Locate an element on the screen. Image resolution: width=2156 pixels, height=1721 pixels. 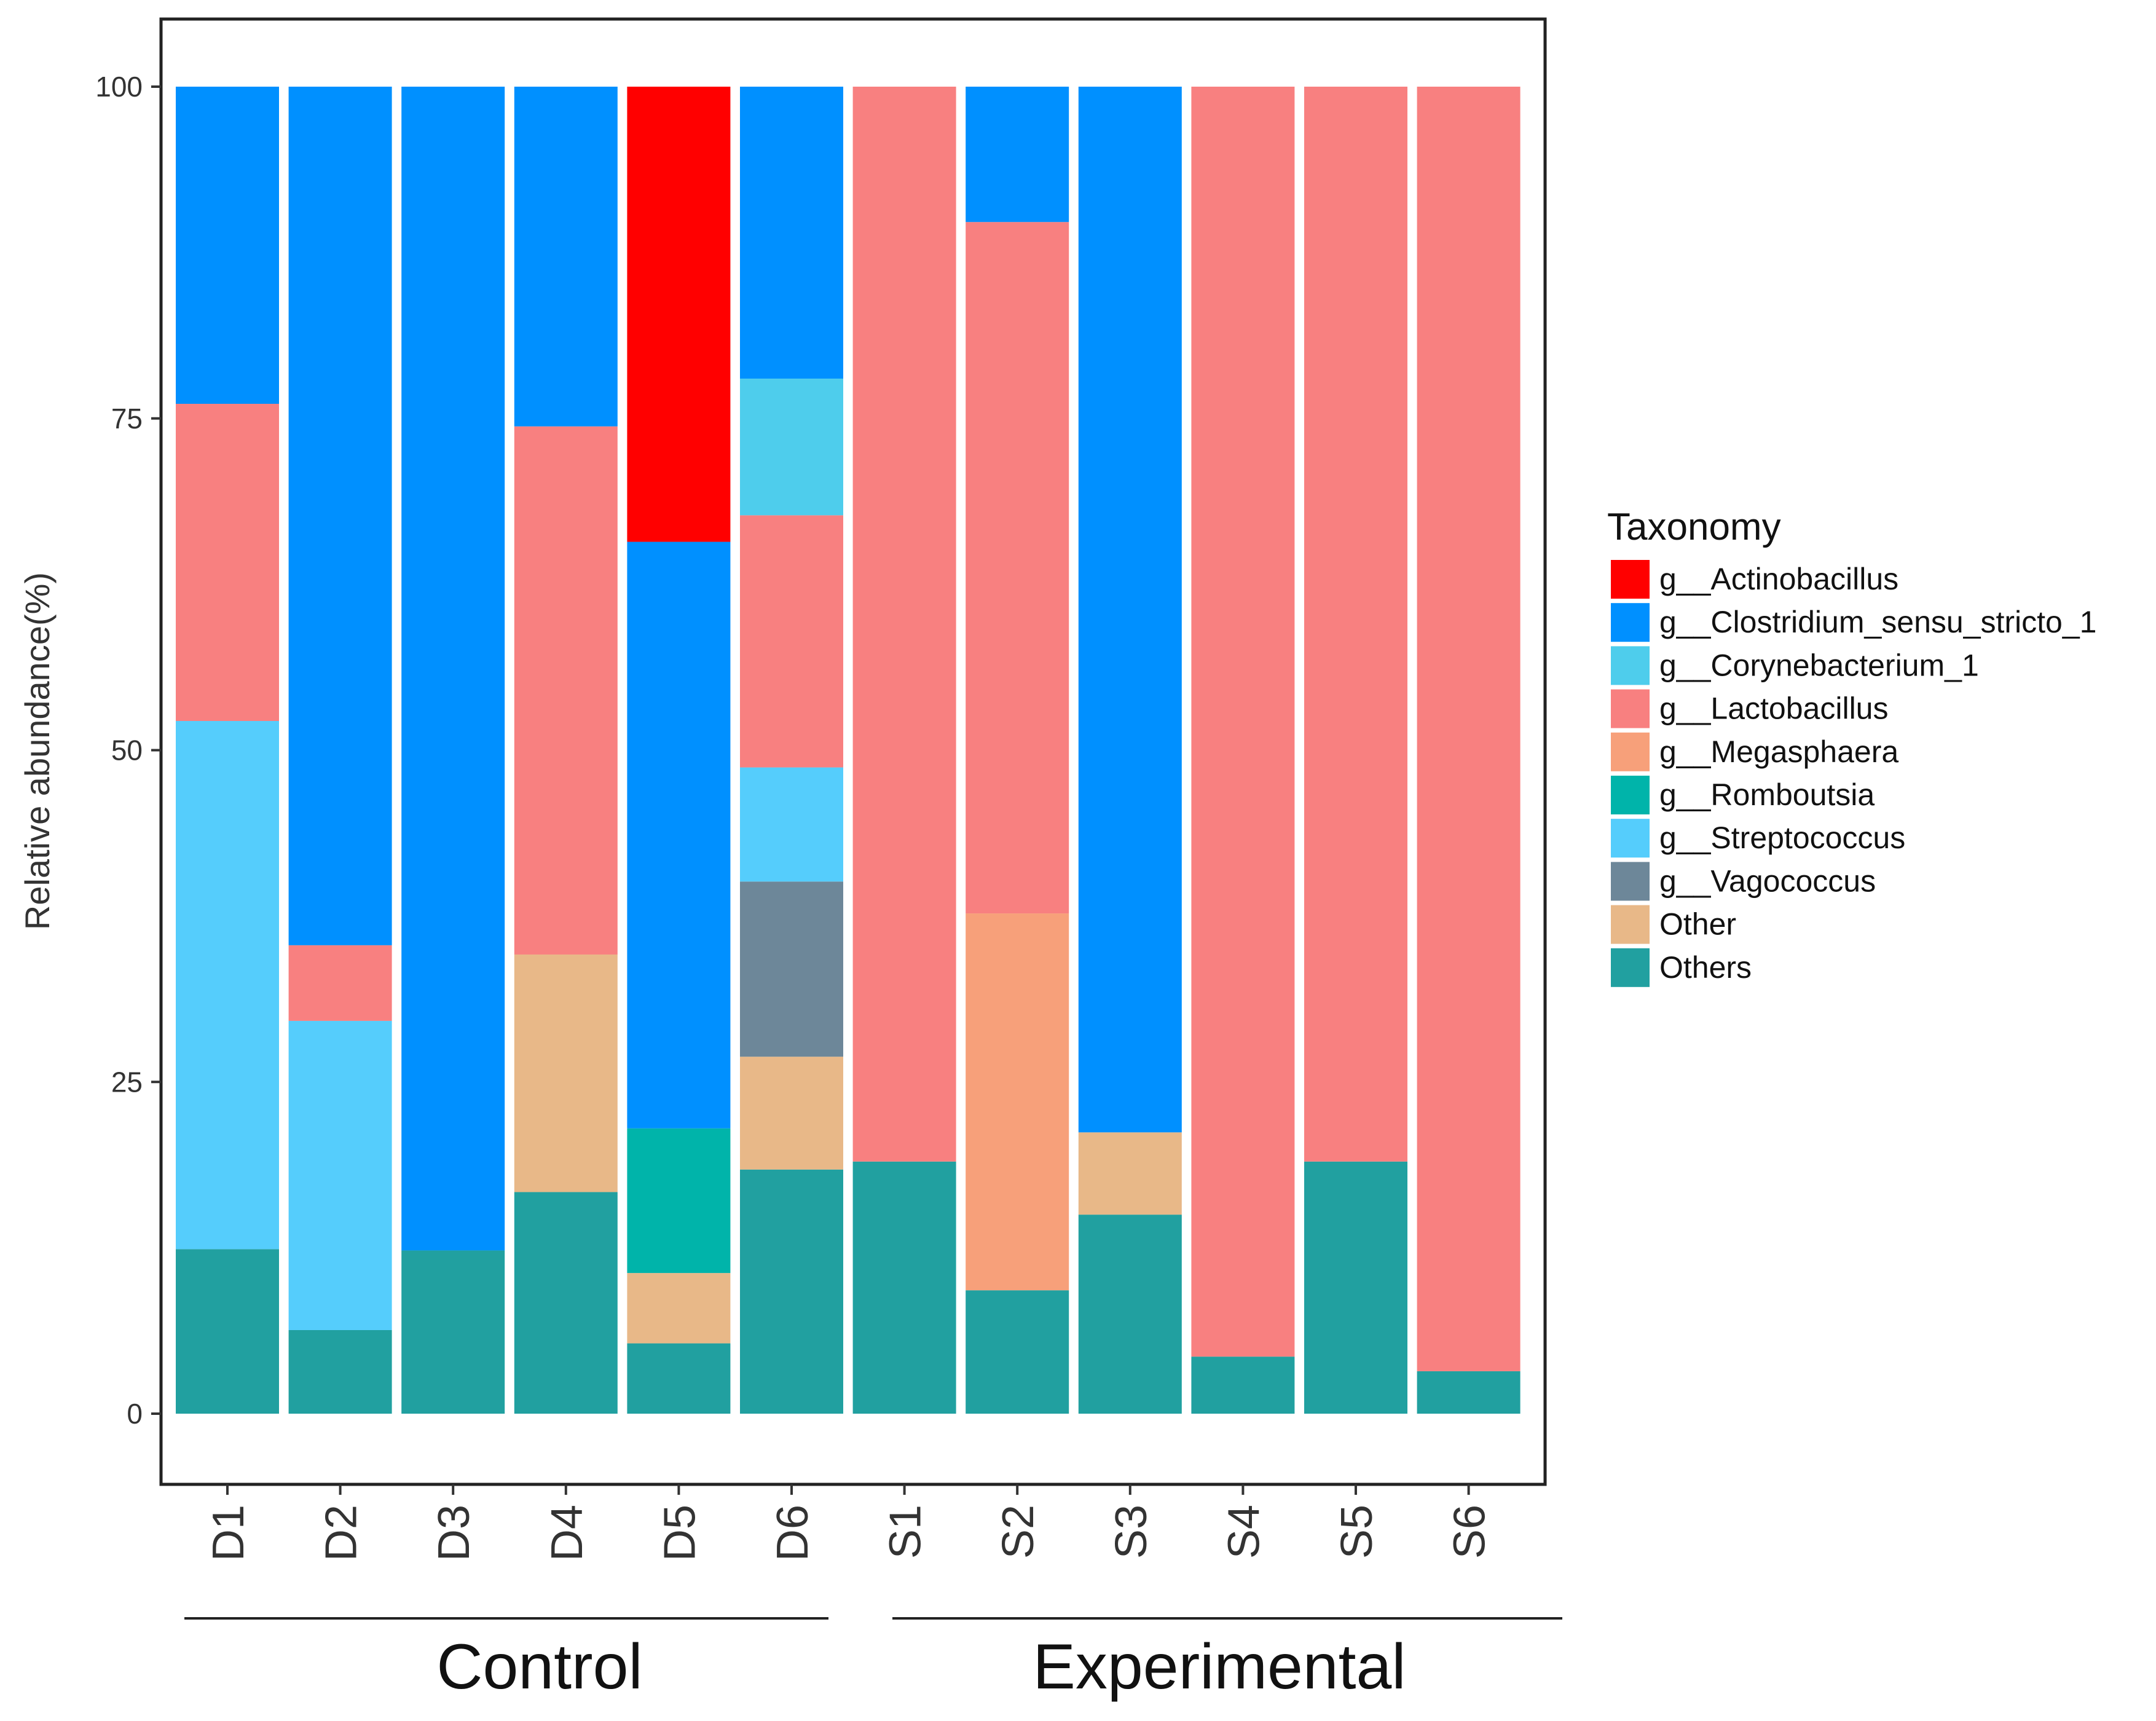
group-label-control: Control is located at coordinates (539, 1667).